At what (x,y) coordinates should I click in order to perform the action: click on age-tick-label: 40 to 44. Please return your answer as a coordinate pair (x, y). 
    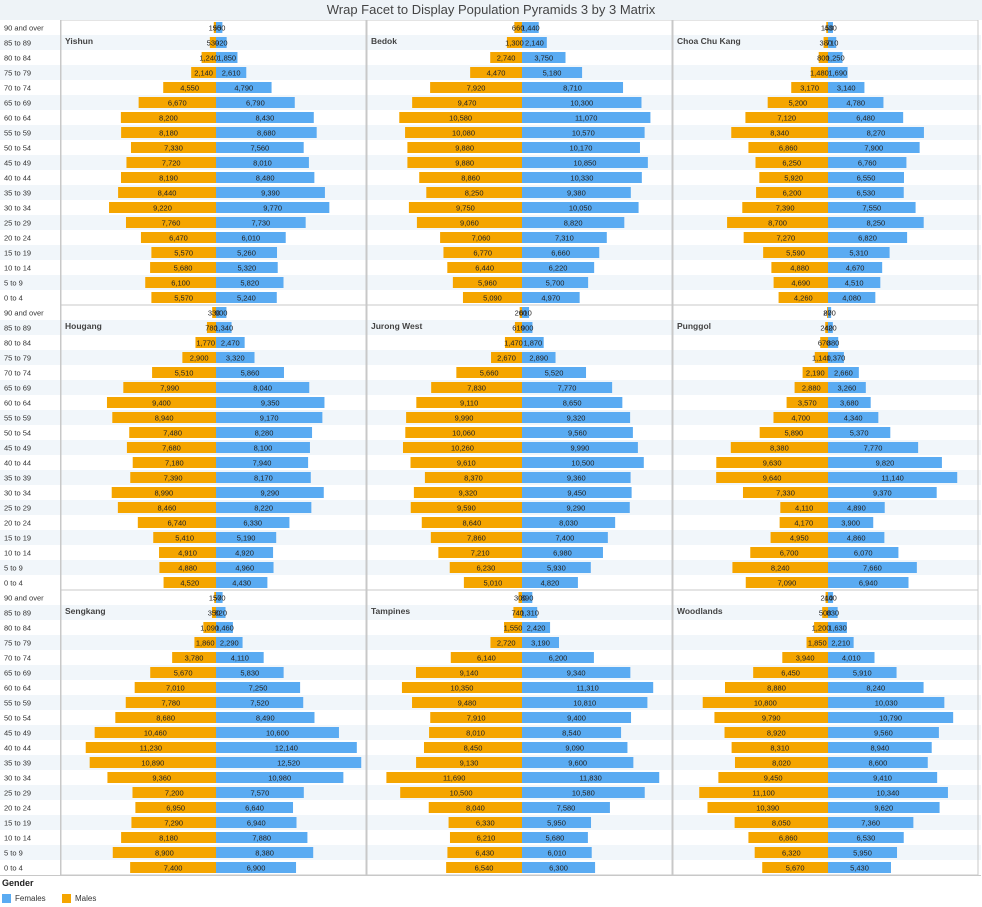
    Looking at the image, I should click on (17, 178).